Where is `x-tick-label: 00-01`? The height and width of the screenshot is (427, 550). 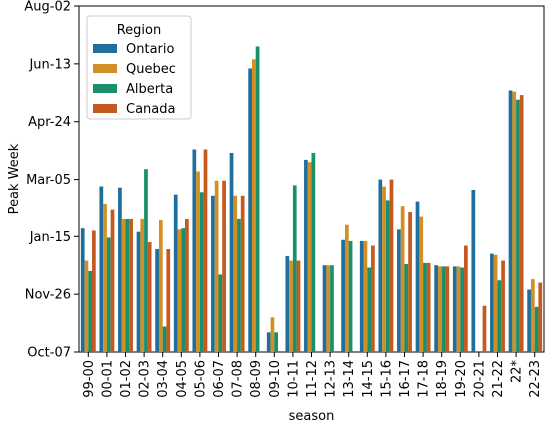
x-tick-label: 00-01 is located at coordinates (107, 379).